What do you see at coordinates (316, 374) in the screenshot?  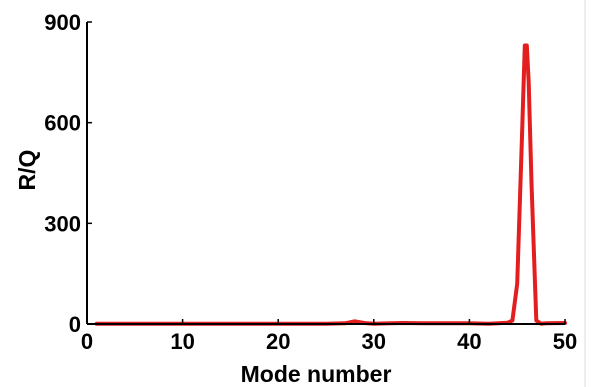 I see `x-axis-label: Mode number` at bounding box center [316, 374].